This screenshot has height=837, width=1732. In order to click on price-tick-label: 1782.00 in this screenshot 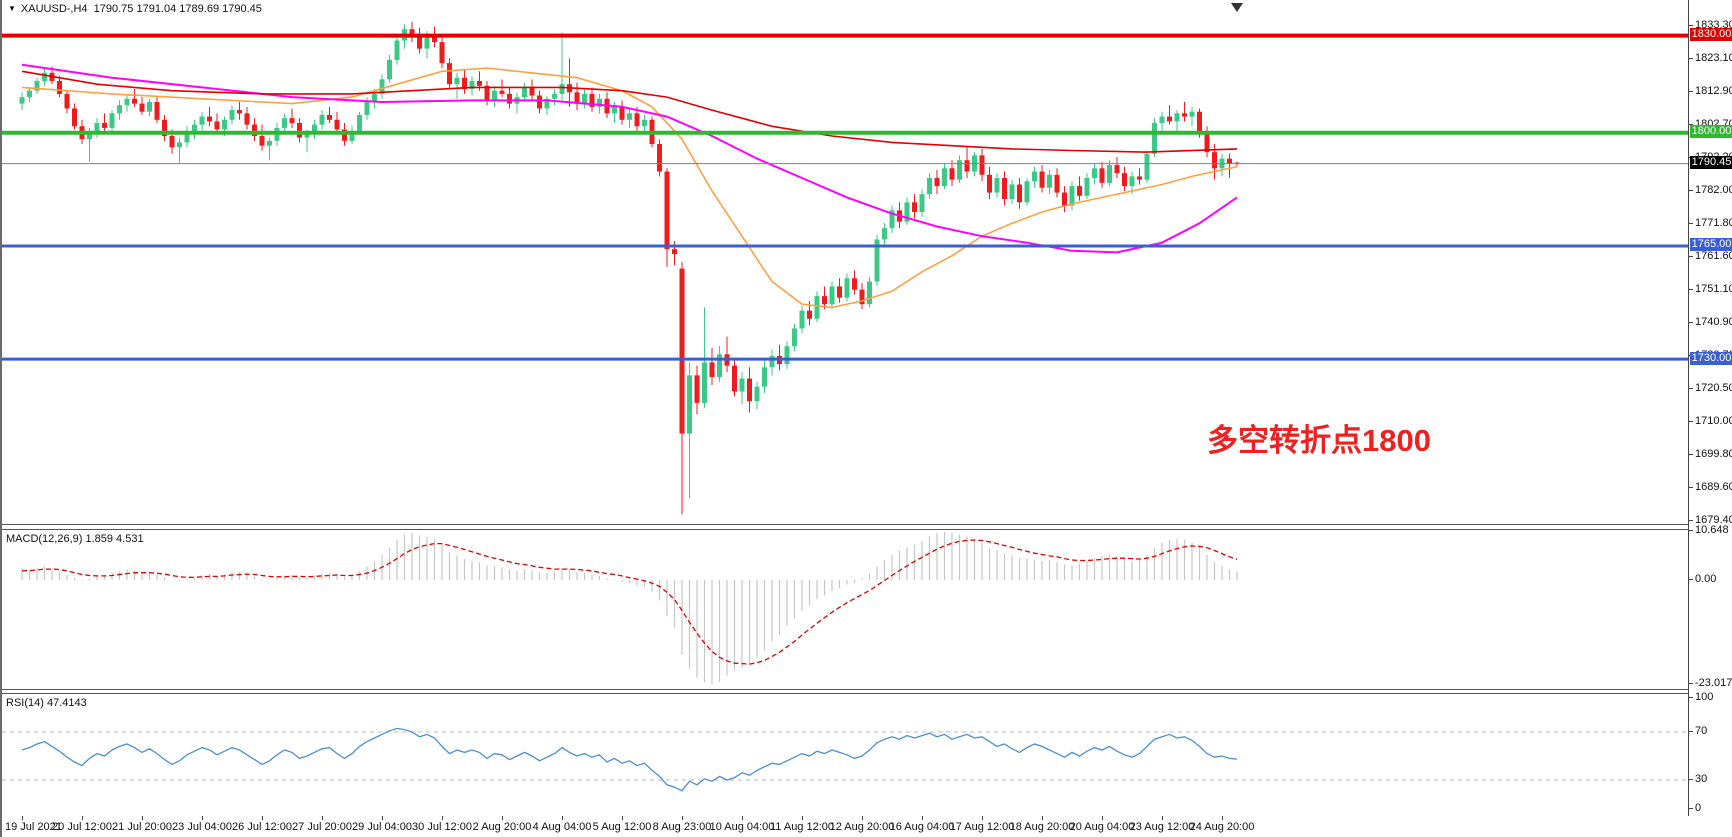, I will do `click(1713, 190)`.